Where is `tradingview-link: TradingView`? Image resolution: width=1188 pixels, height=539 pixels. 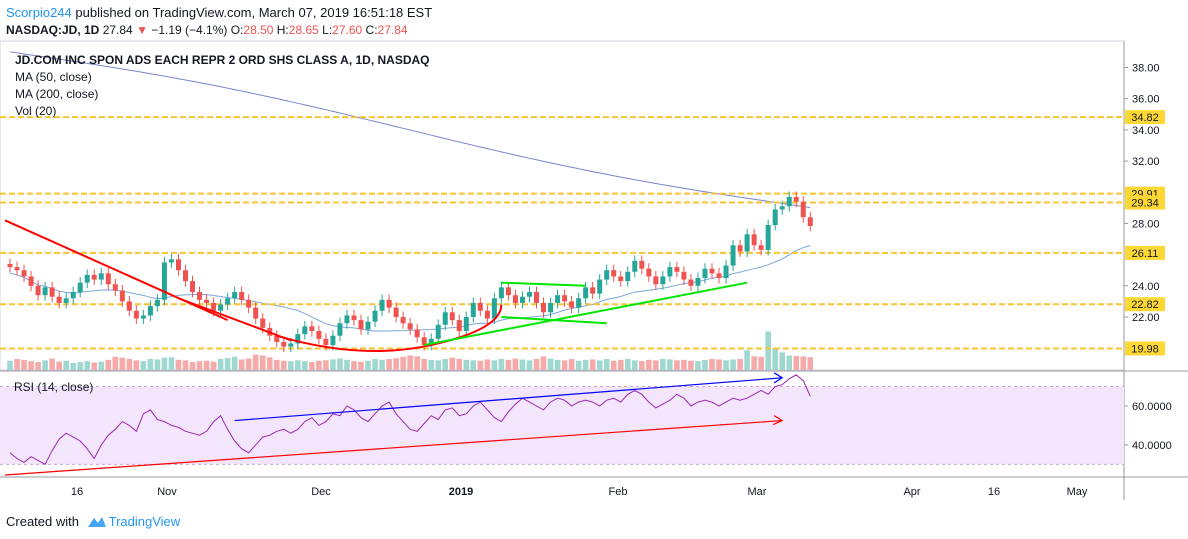 tradingview-link: TradingView is located at coordinates (144, 521).